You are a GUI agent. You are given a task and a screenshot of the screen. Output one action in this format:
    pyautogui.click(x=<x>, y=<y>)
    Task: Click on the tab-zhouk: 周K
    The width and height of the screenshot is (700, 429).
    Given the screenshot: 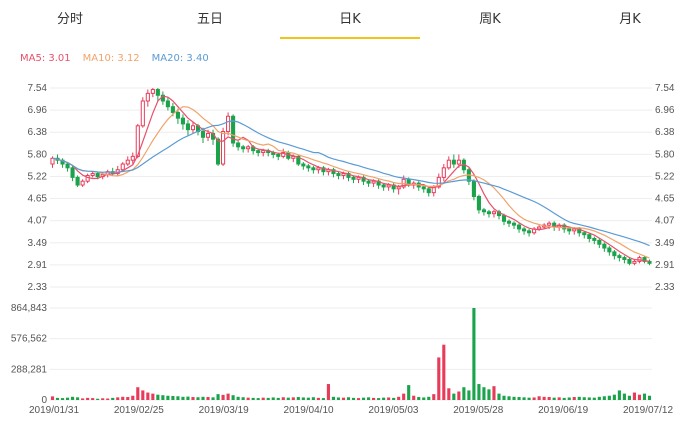 What is the action you would take?
    pyautogui.click(x=490, y=19)
    